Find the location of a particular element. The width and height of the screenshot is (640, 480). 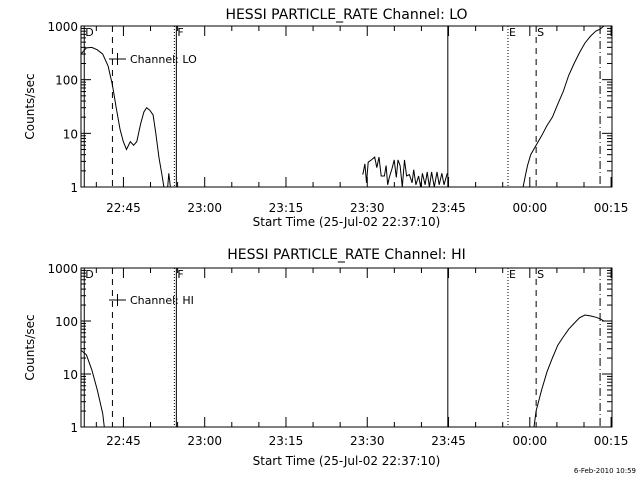

legend-label: Channel: HI is located at coordinates (162, 300).